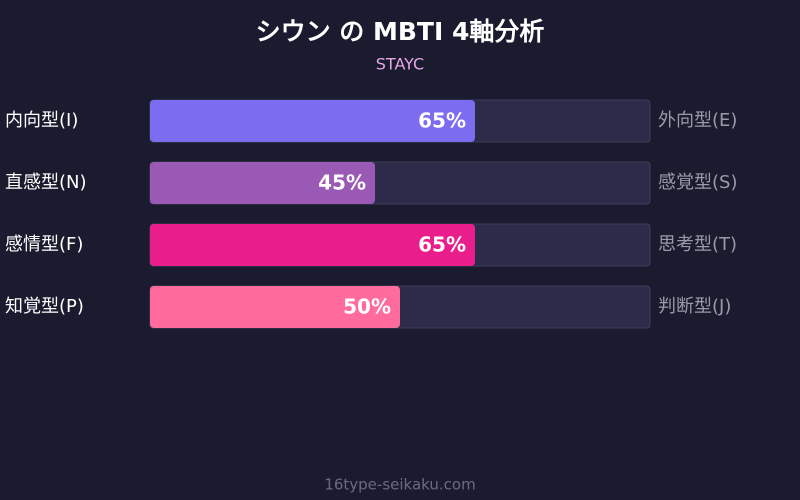 The height and width of the screenshot is (500, 800). I want to click on right-label: 思考型(T), so click(697, 244).